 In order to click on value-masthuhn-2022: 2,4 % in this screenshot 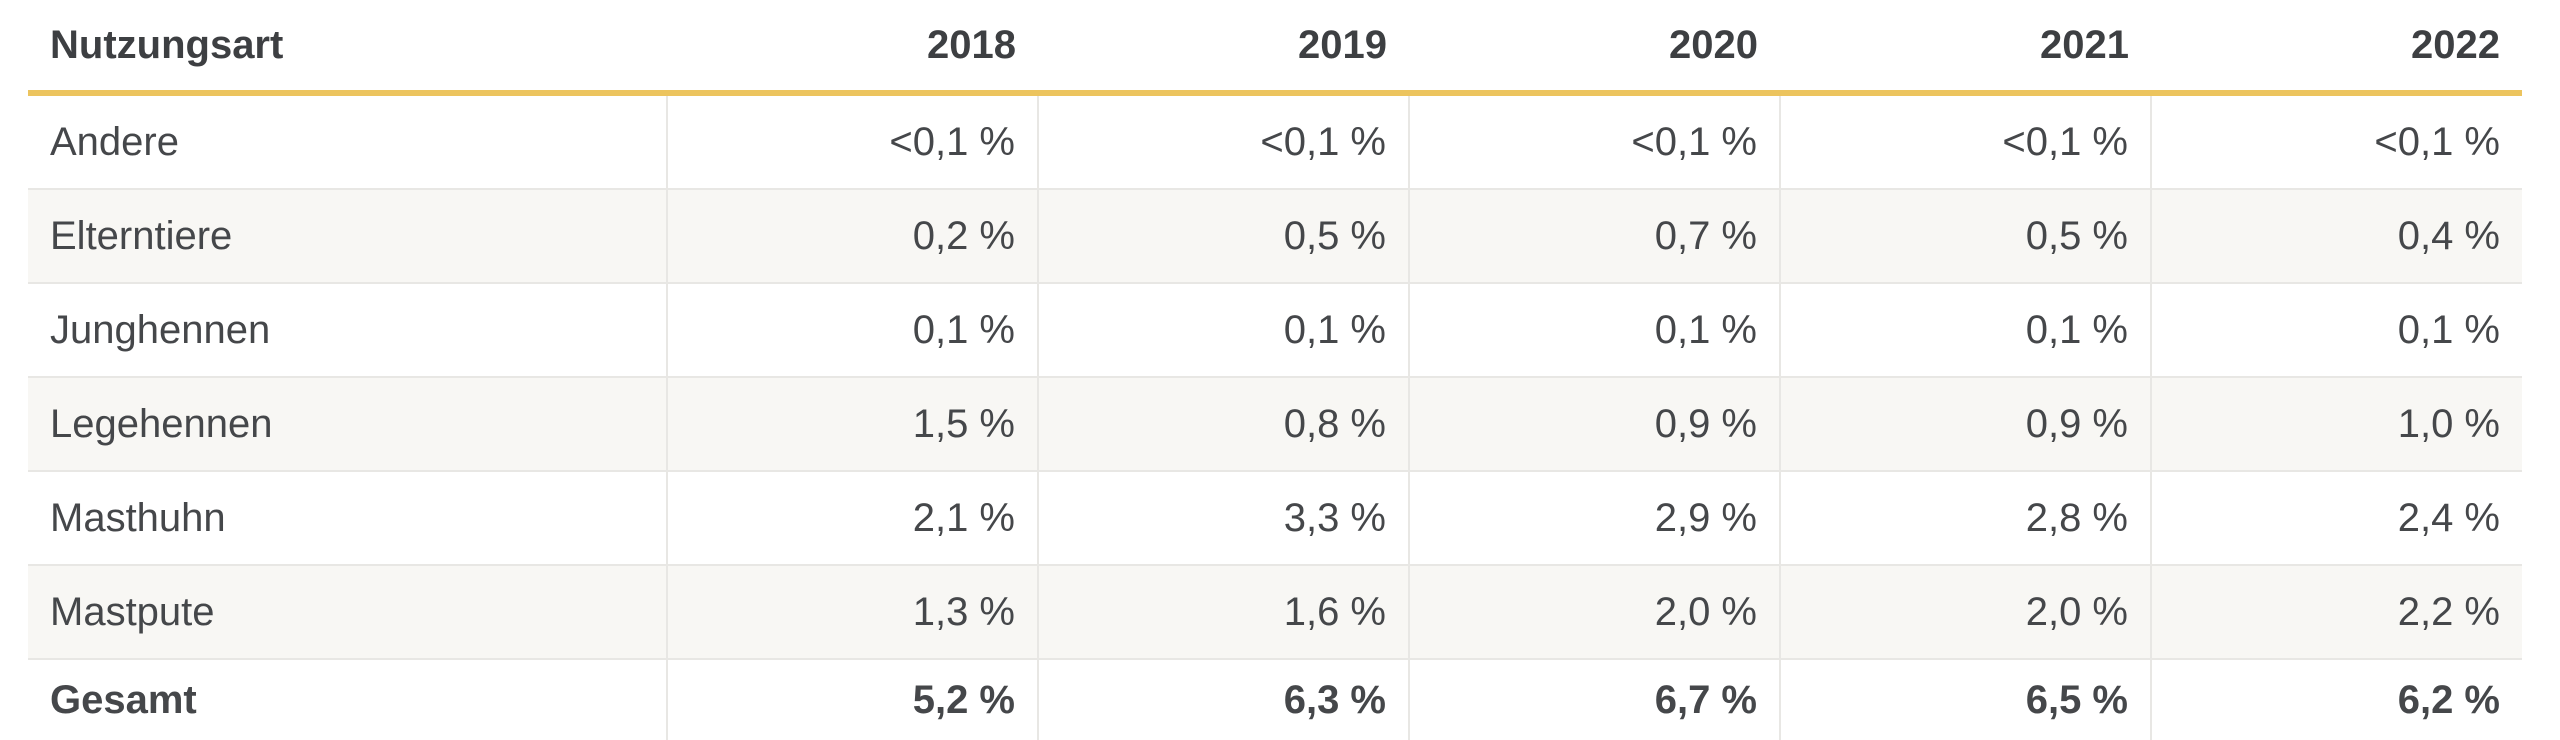, I will do `click(2336, 517)`.